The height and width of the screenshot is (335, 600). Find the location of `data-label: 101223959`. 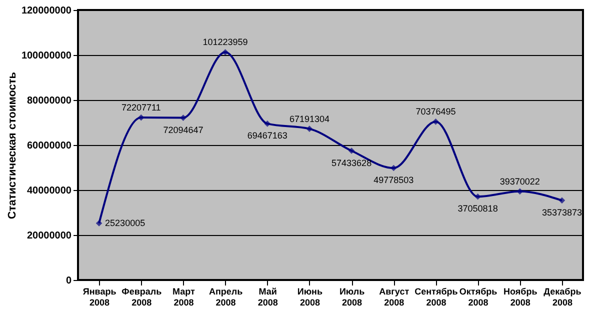

data-label: 101223959 is located at coordinates (225, 42).